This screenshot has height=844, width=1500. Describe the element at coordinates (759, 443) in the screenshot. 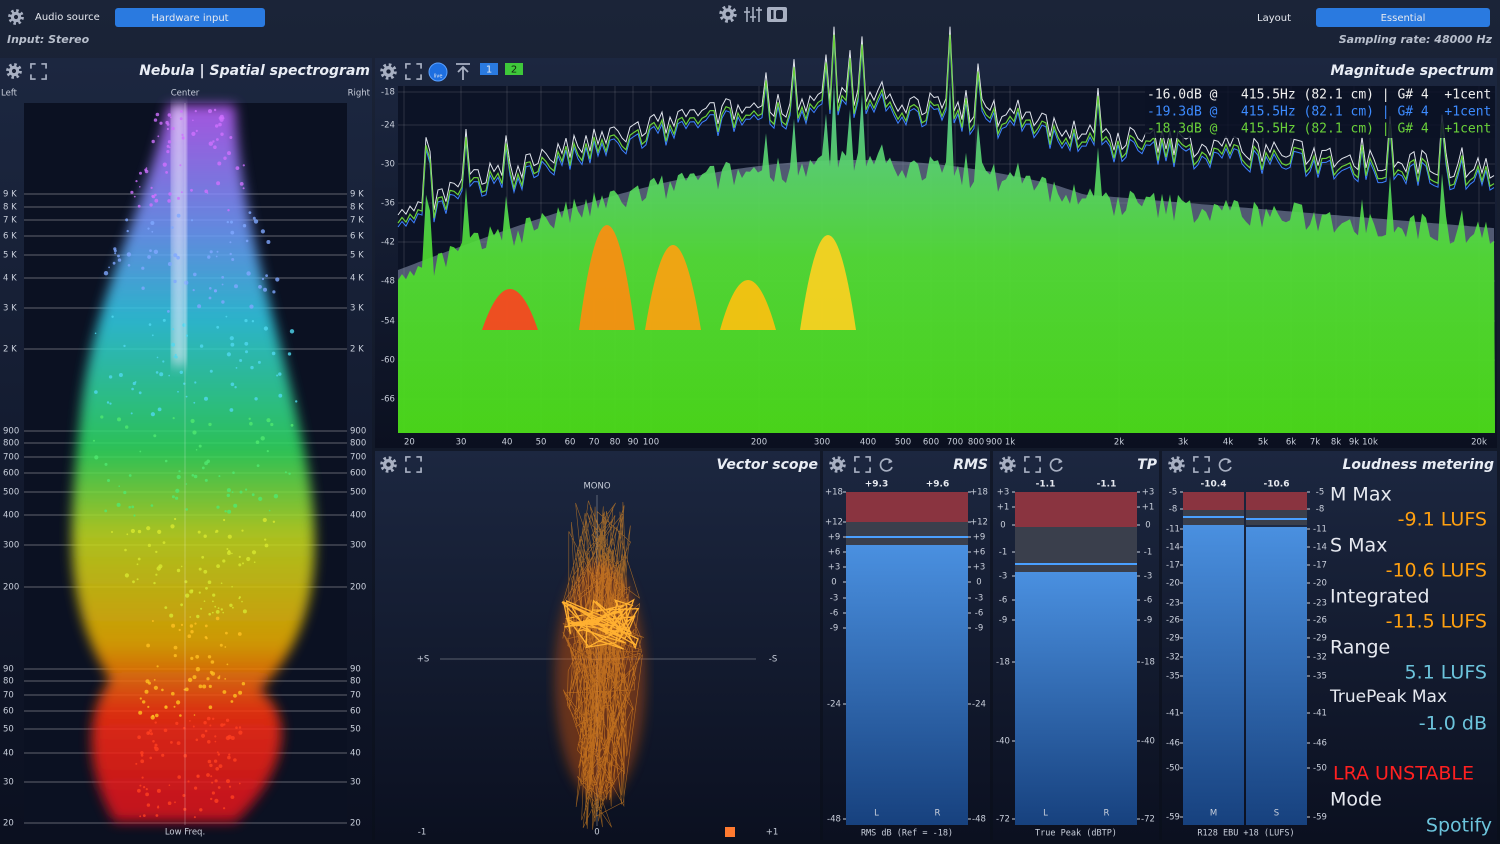

I see `x-tick-label: 200` at that location.